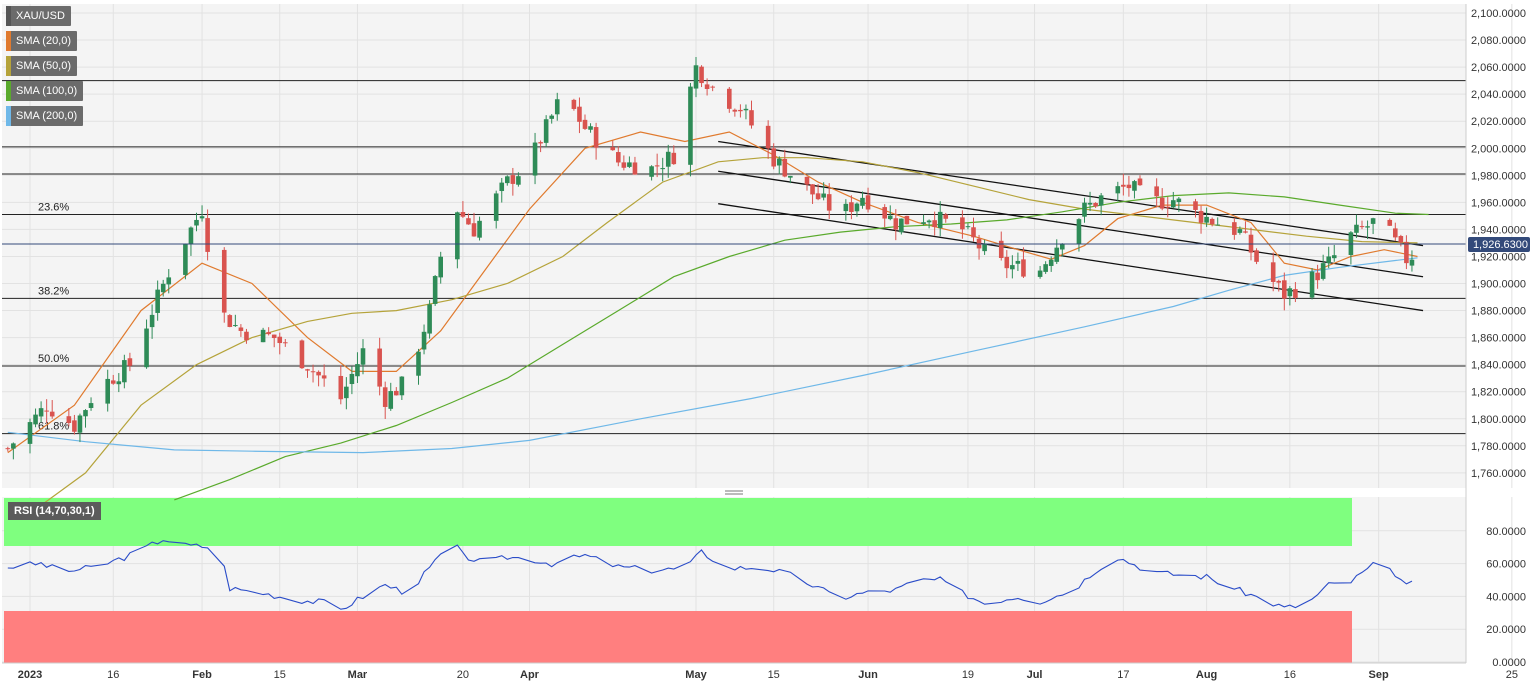 Image resolution: width=1536 pixels, height=691 pixels. Describe the element at coordinates (734, 492) in the screenshot. I see `pane-resize-handle` at that location.